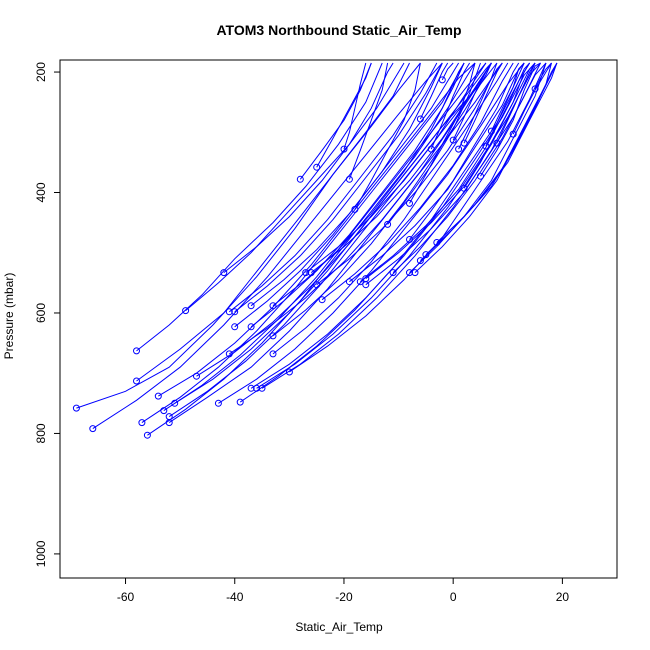  I want to click on y-tick-label: 400, so click(41, 192).